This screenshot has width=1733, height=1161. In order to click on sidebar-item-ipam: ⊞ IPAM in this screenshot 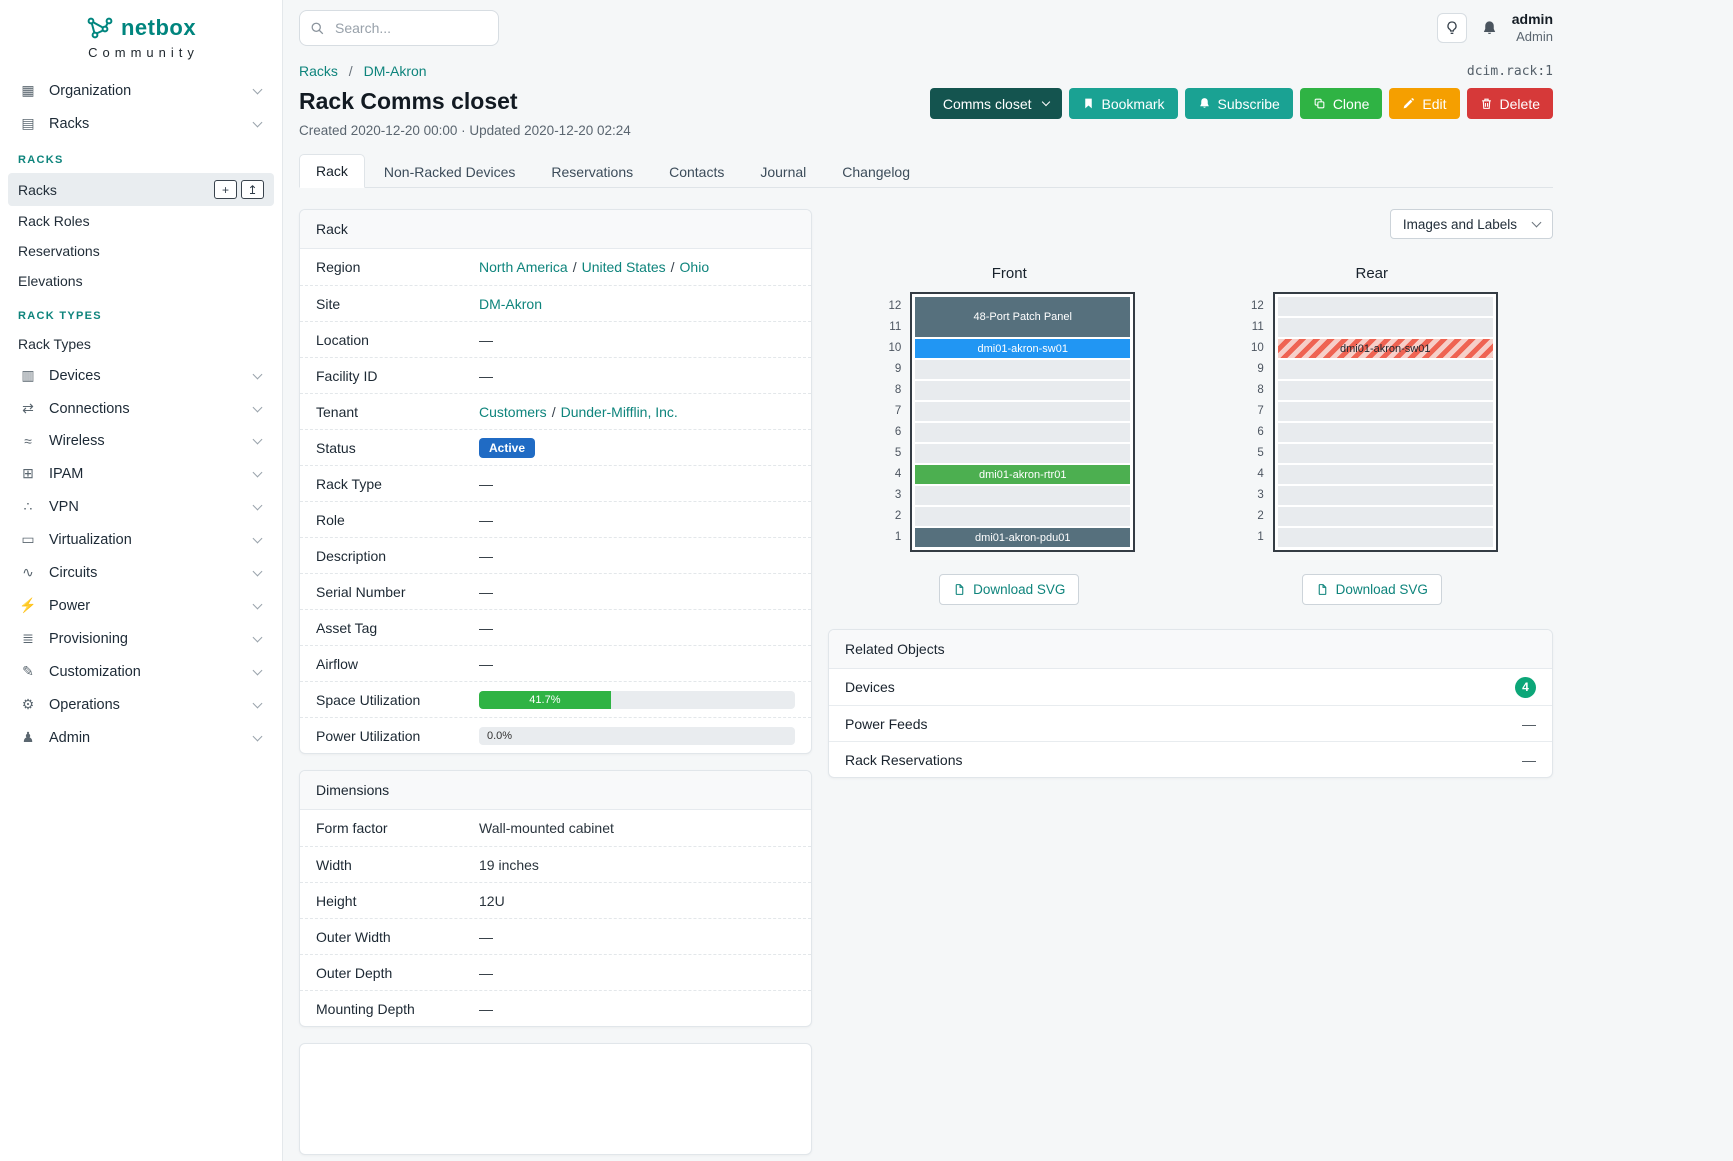, I will do `click(141, 473)`.